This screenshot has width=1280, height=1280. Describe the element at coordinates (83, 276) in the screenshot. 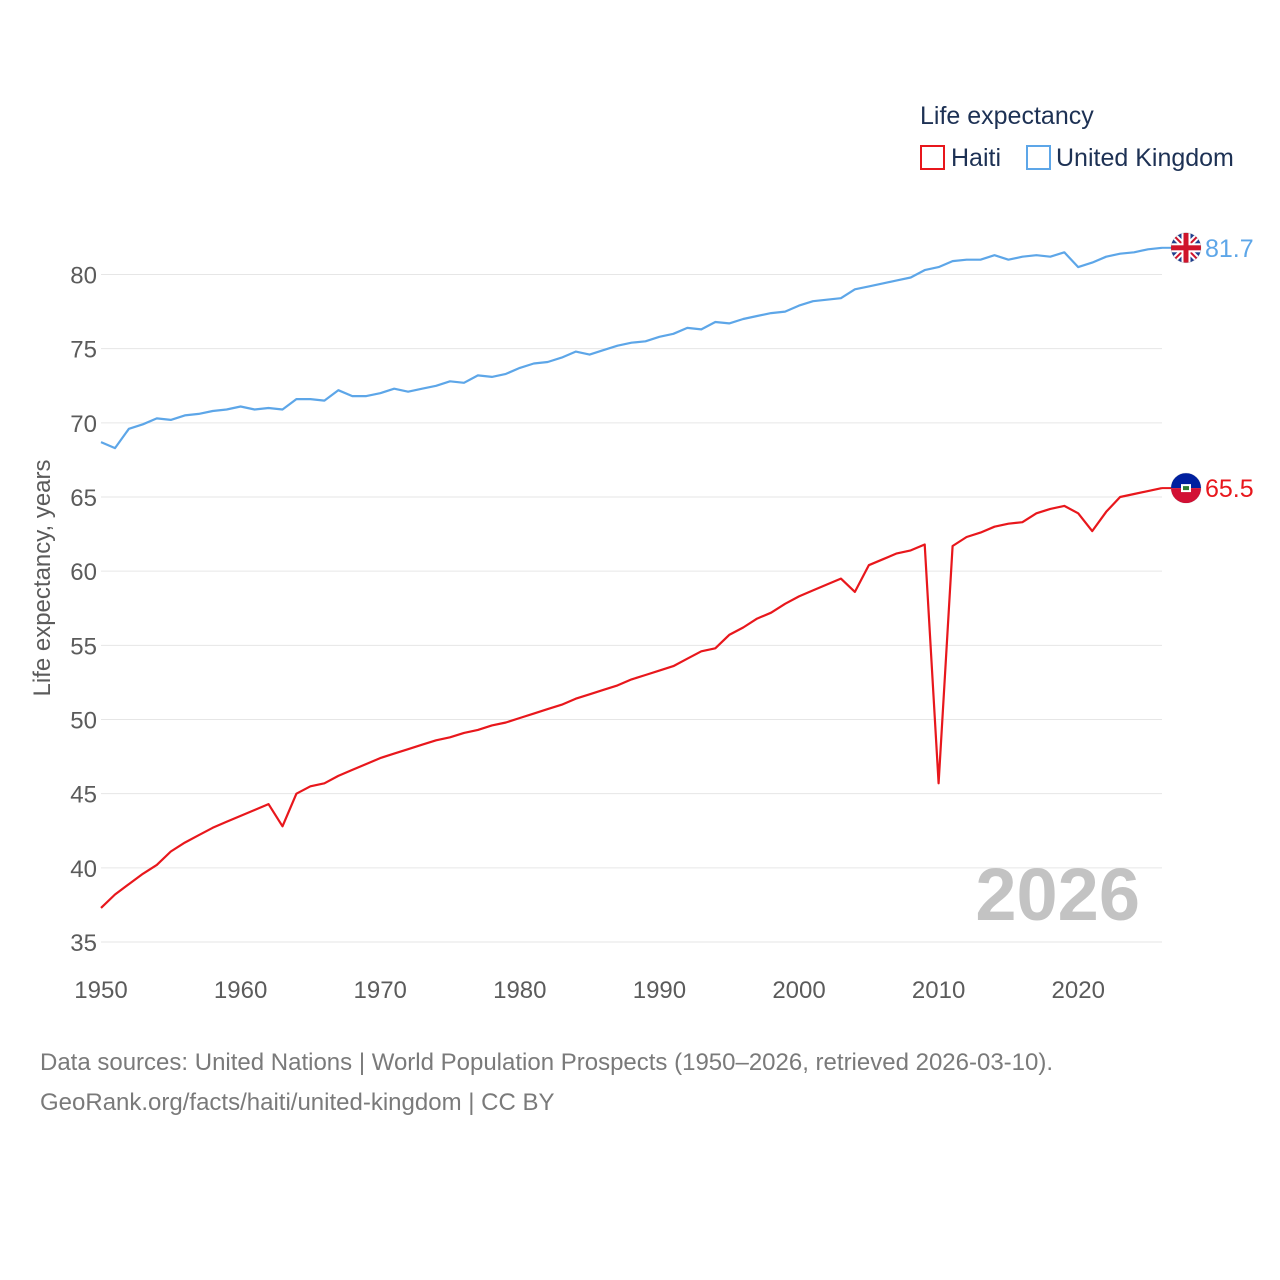

I see `y-tick-label: 80` at that location.